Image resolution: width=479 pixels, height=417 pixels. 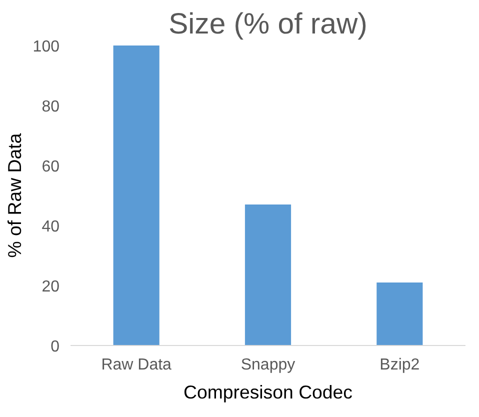 What do you see at coordinates (51, 107) in the screenshot?
I see `y-tick-label: 80` at bounding box center [51, 107].